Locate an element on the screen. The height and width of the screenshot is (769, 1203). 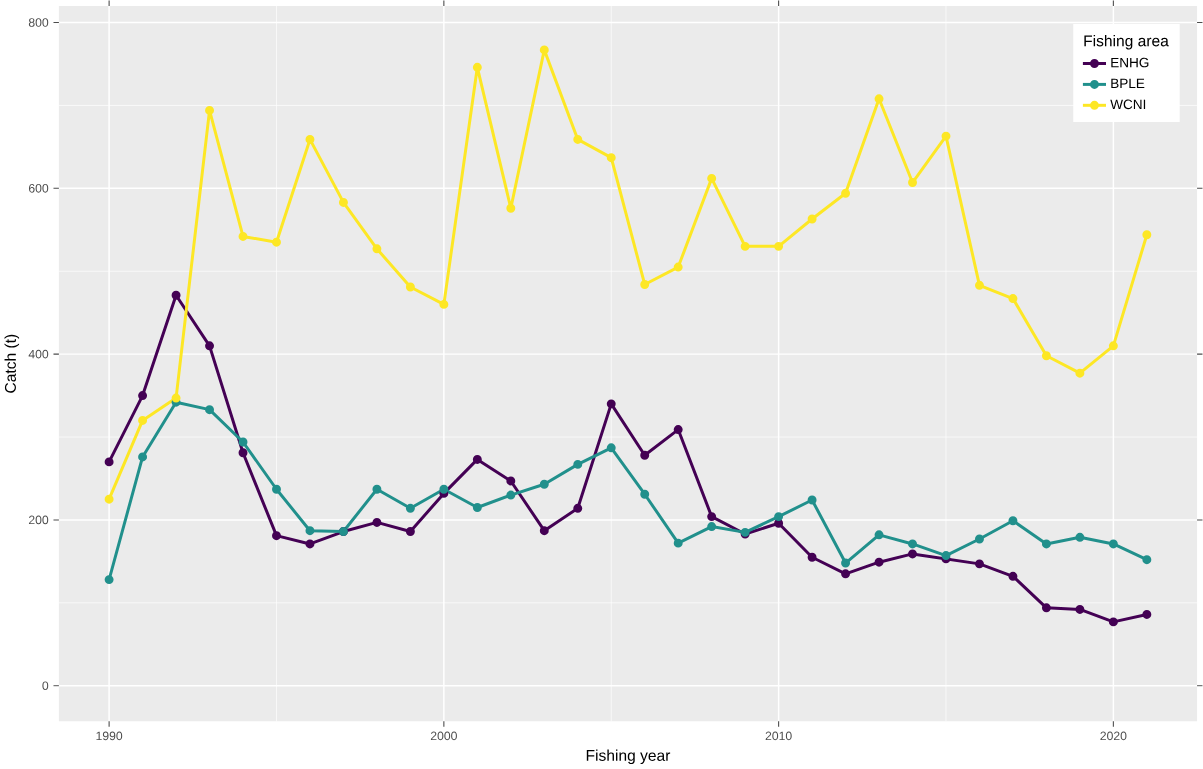
x-tick-label: 2000 is located at coordinates (443, 736).